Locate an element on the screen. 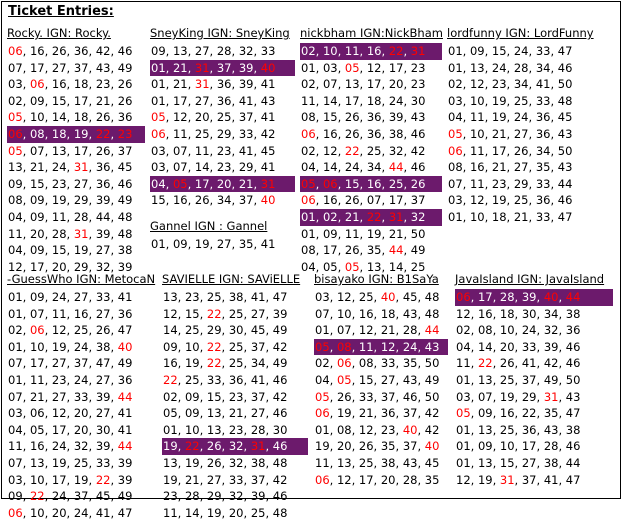 This screenshot has height=521, width=622. ticket-row: 05, 10, 14, 18, 26, 36 is located at coordinates (70, 117).